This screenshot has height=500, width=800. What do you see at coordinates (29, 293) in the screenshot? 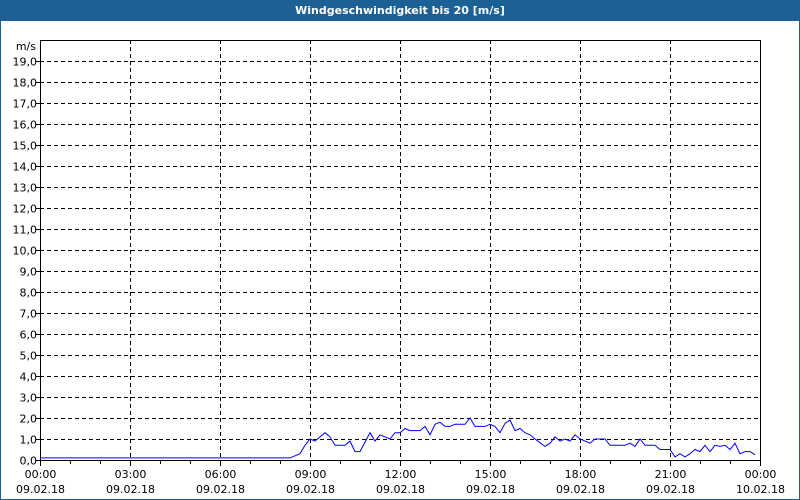
I see `y-tick-label: 8,0` at bounding box center [29, 293].